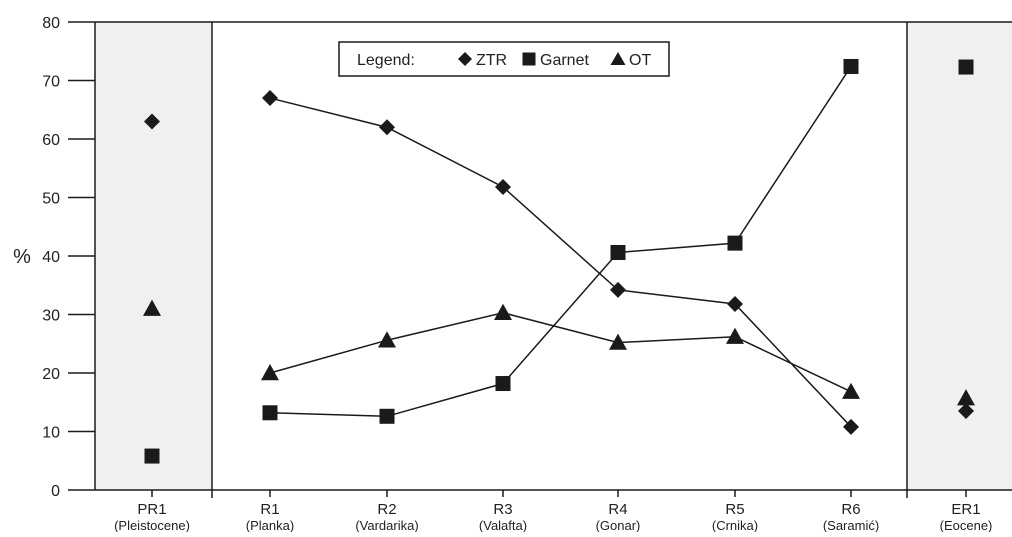  Describe the element at coordinates (491, 60) in the screenshot. I see `legend-label-ztr: ZTR` at that location.